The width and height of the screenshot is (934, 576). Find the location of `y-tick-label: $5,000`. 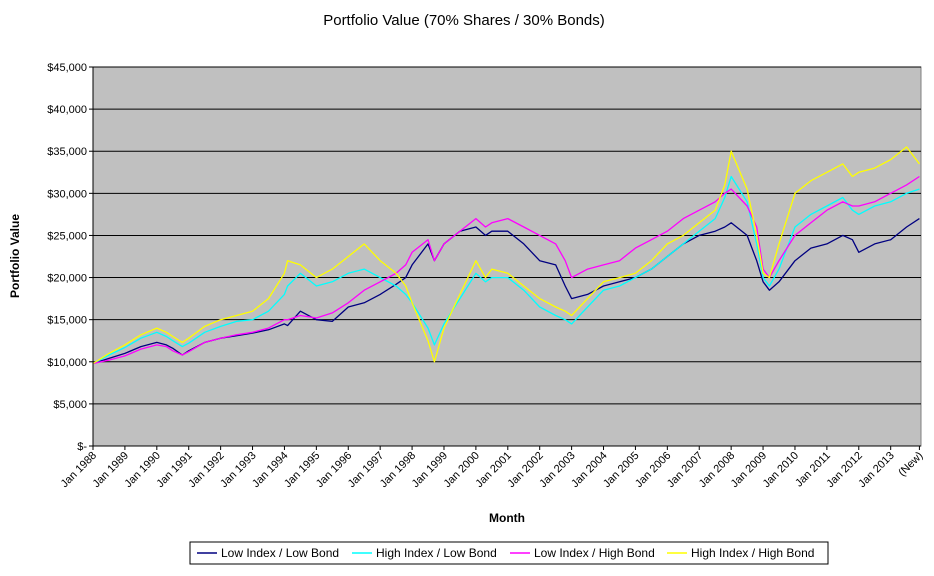

y-tick-label: $5,000 is located at coordinates (70, 405).